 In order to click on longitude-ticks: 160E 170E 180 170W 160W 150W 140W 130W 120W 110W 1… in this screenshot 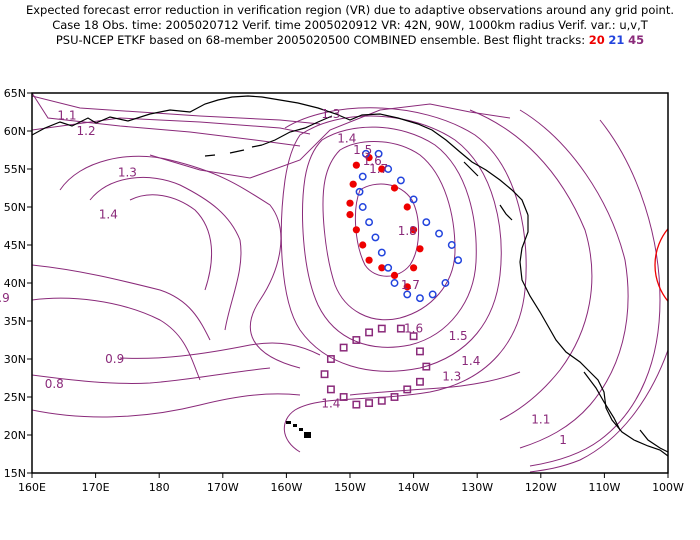, I will do `click(351, 483)`.